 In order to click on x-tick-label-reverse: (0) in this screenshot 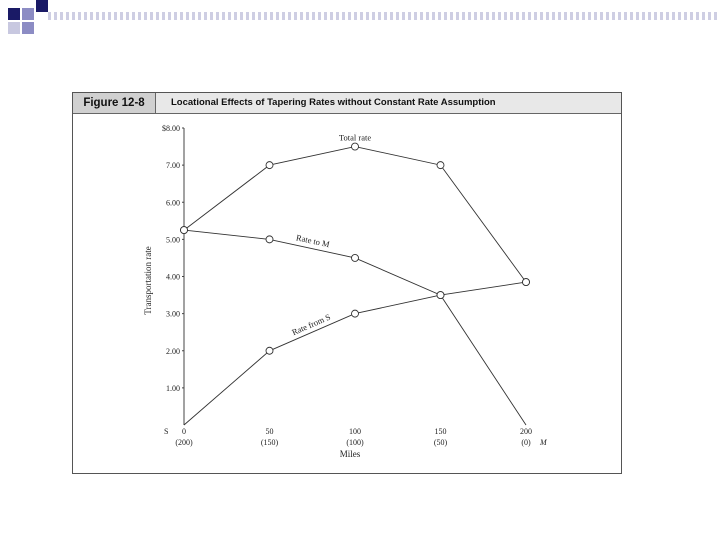, I will do `click(526, 442)`.